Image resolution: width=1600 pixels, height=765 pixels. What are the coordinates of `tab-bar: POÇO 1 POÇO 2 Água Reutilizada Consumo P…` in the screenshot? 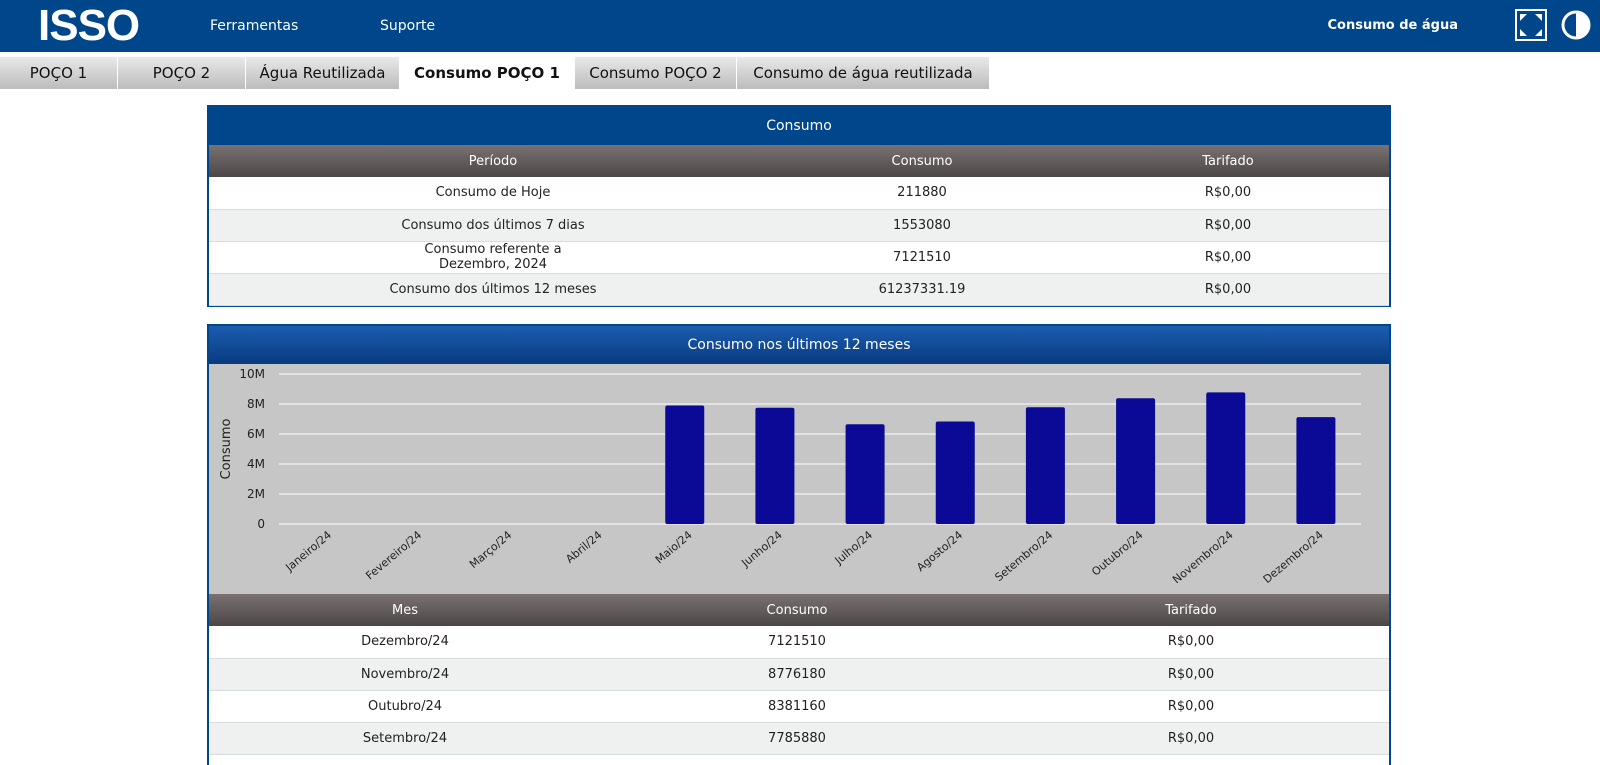 It's located at (495, 73).